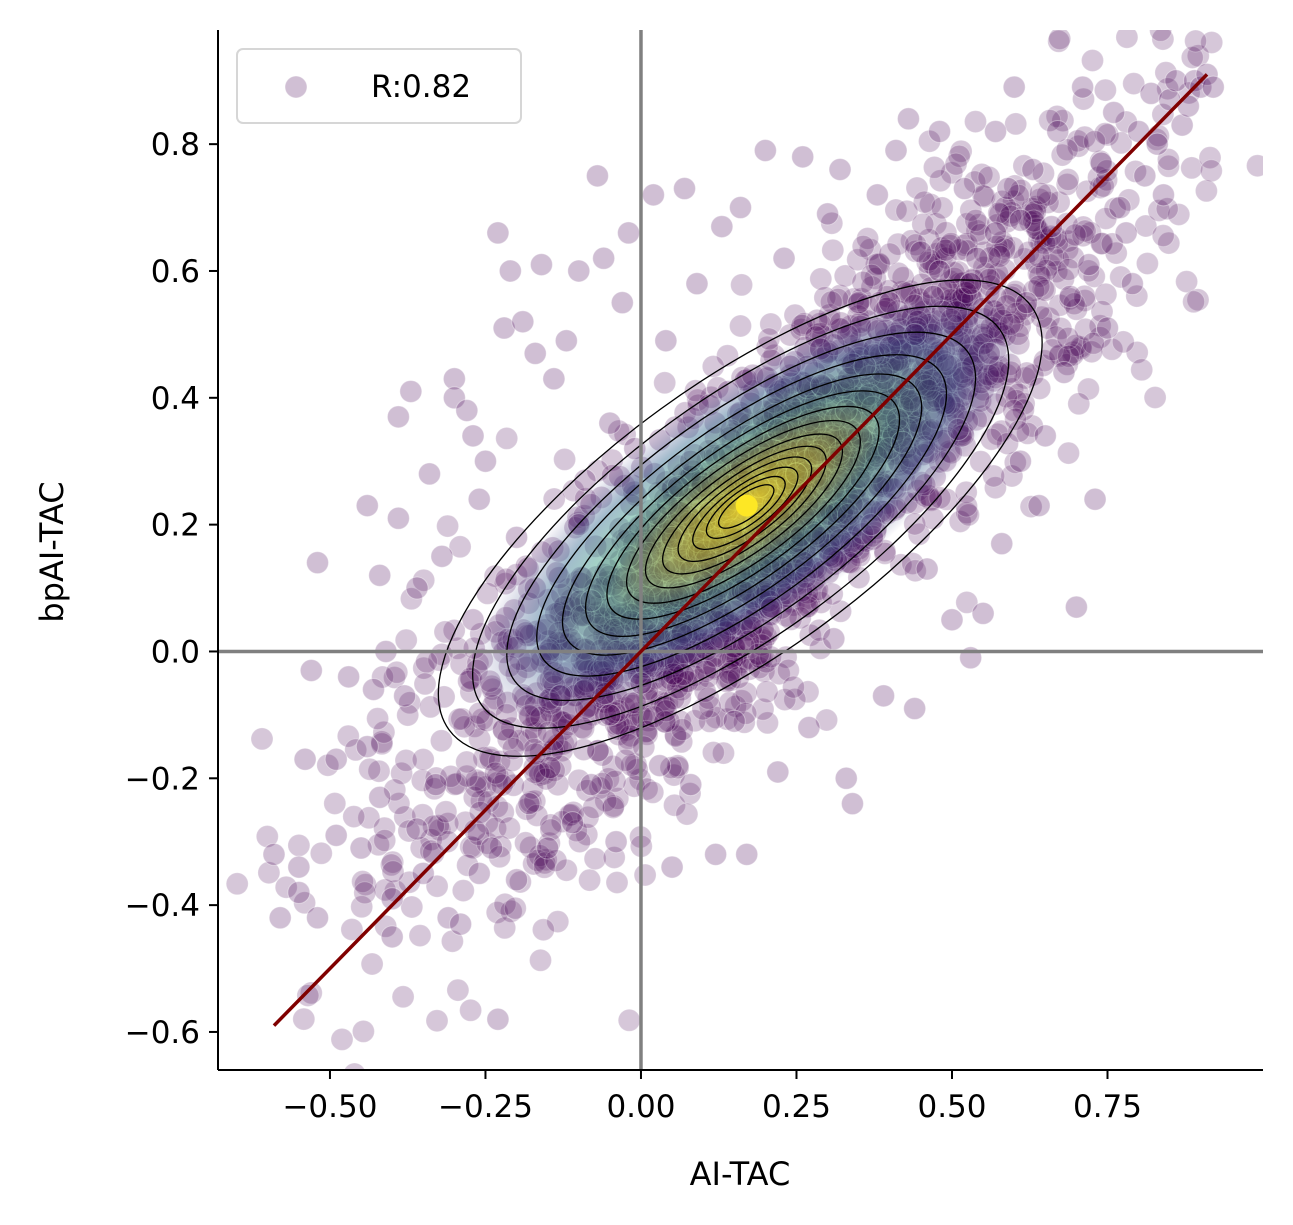  I want to click on x-tick-label: 0.50, so click(951, 1107).